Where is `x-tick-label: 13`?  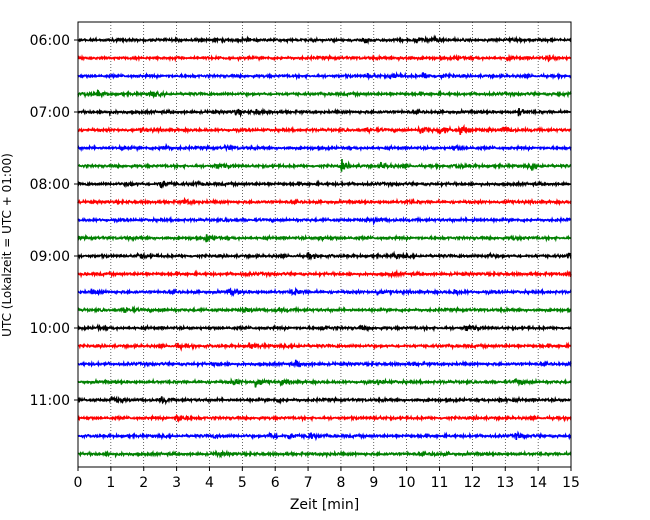 x-tick-label: 13 is located at coordinates (505, 483).